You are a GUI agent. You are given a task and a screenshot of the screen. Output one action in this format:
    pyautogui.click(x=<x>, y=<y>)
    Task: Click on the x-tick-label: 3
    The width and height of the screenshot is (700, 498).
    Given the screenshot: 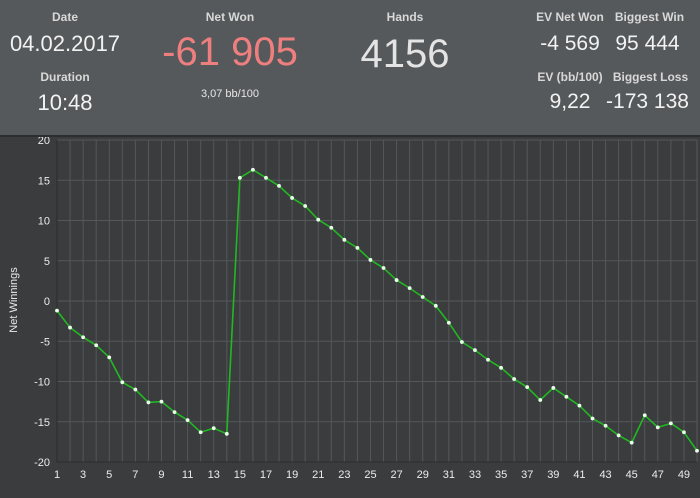 What is the action you would take?
    pyautogui.click(x=83, y=475)
    